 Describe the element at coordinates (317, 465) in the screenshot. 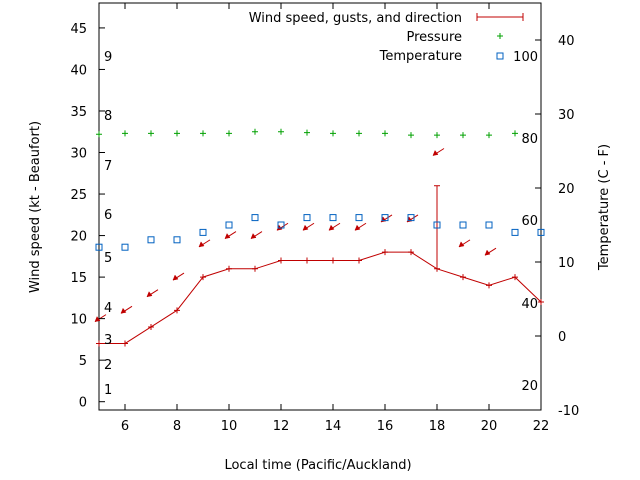

I see `x-axis-label: Local time (Pacific/Auckland)` at that location.